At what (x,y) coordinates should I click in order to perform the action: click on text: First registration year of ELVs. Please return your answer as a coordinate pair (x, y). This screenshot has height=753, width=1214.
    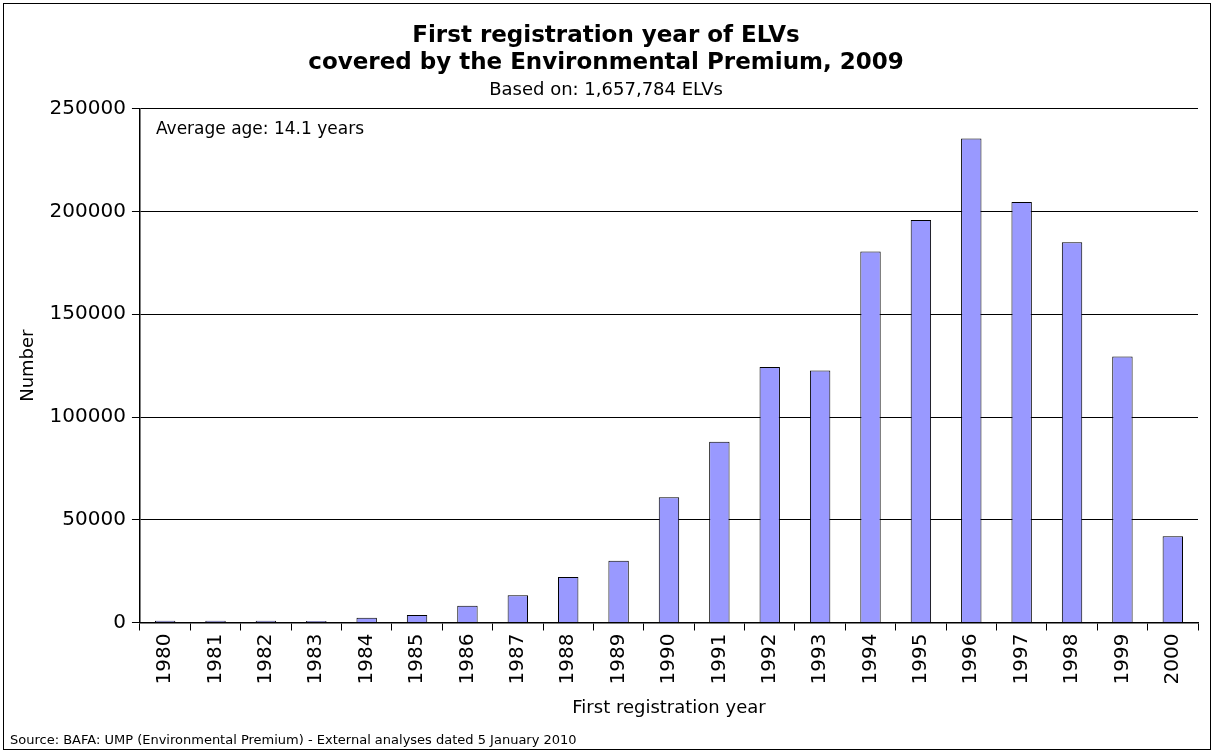
    Looking at the image, I should click on (606, 33).